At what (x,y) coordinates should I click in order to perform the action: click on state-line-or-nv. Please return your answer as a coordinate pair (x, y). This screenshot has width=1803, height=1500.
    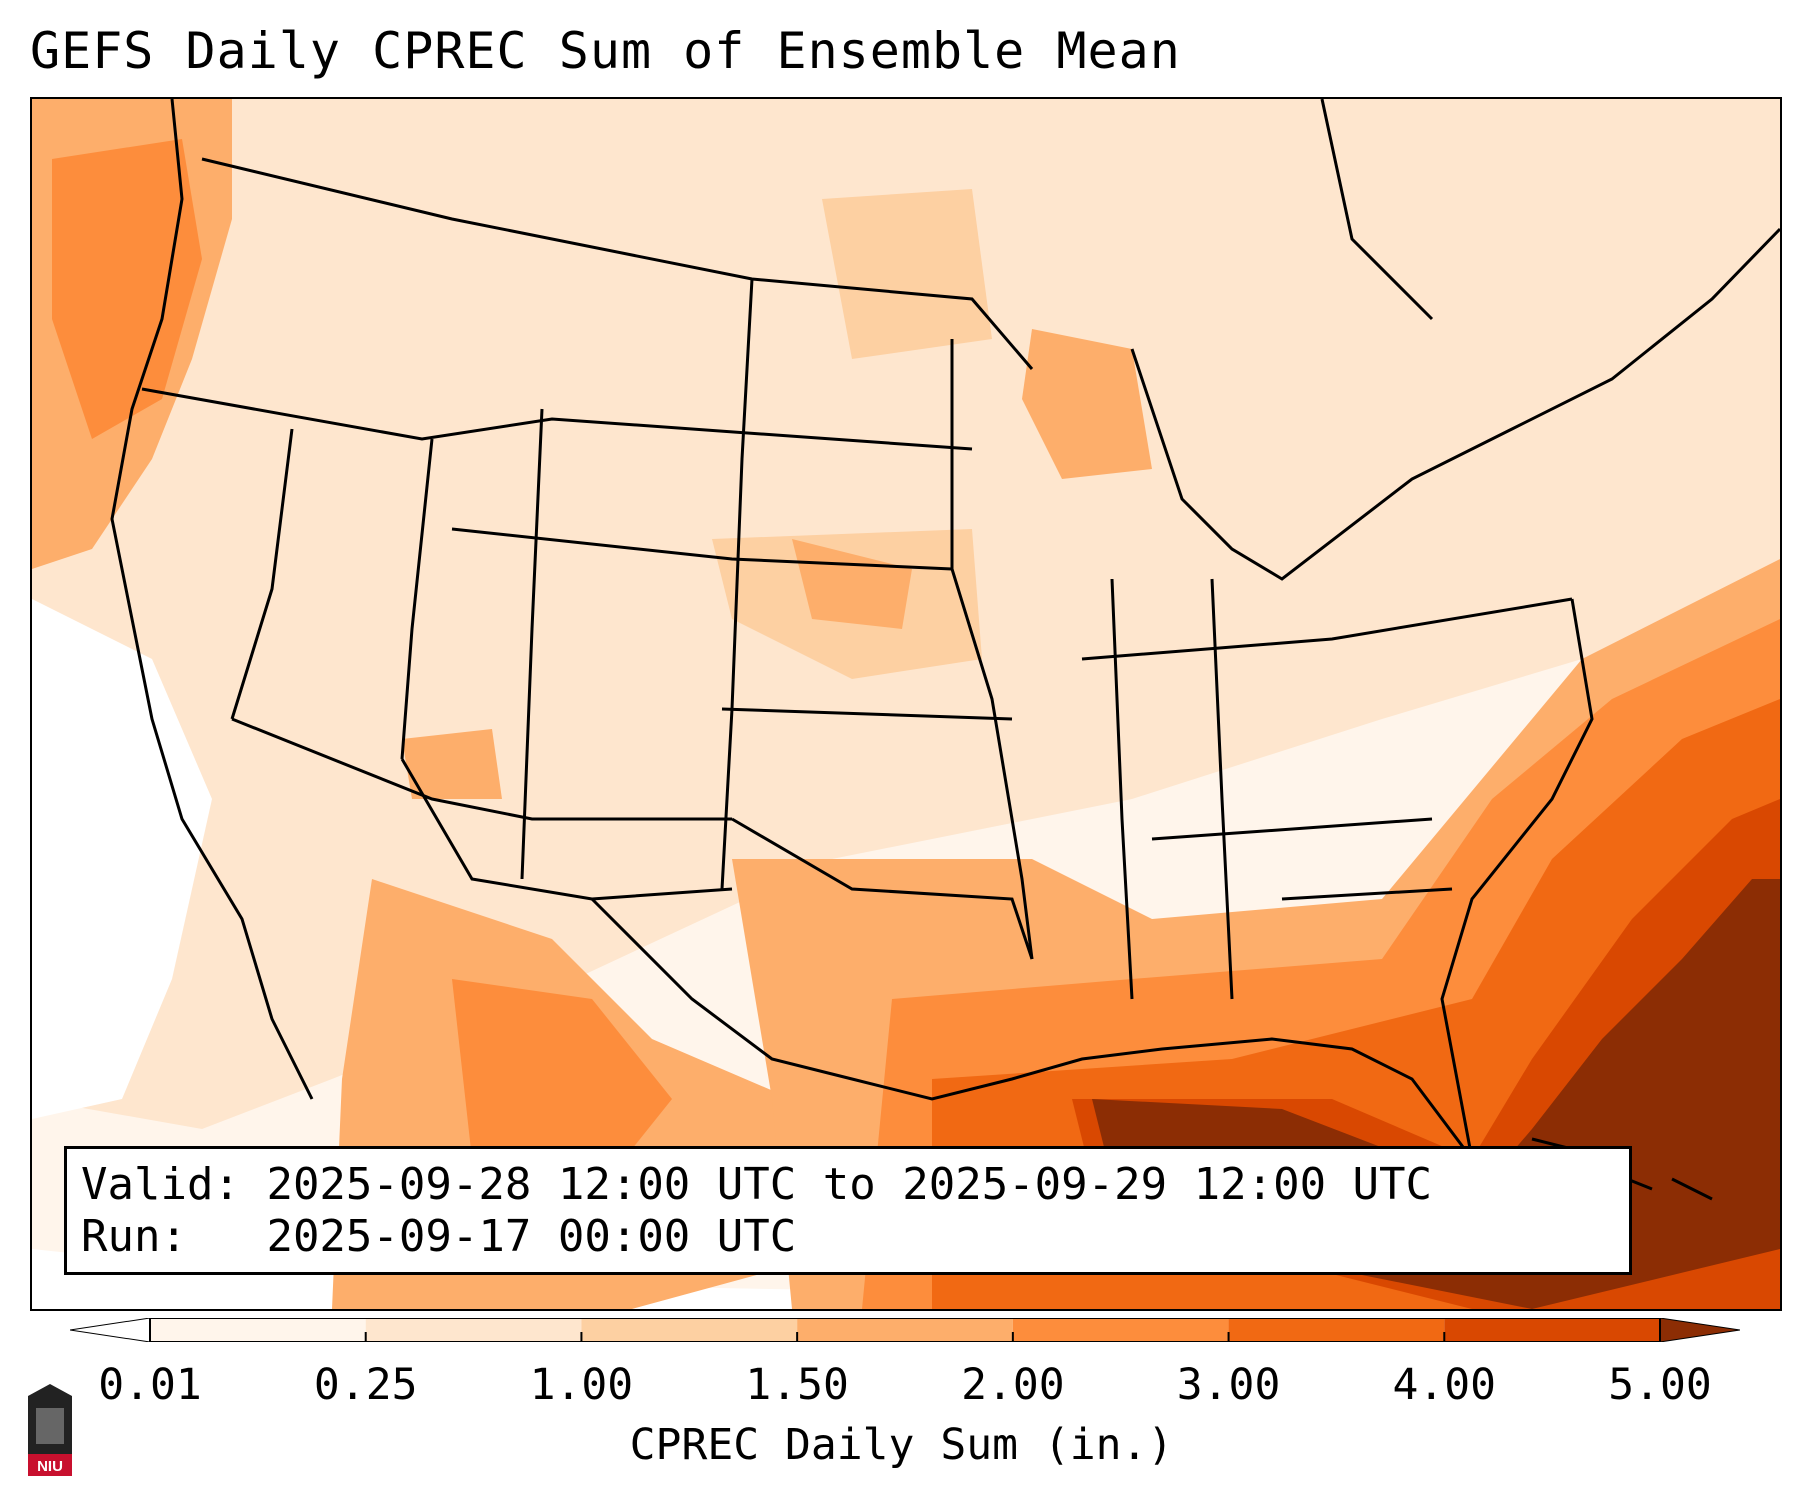
    Looking at the image, I should click on (262, 574).